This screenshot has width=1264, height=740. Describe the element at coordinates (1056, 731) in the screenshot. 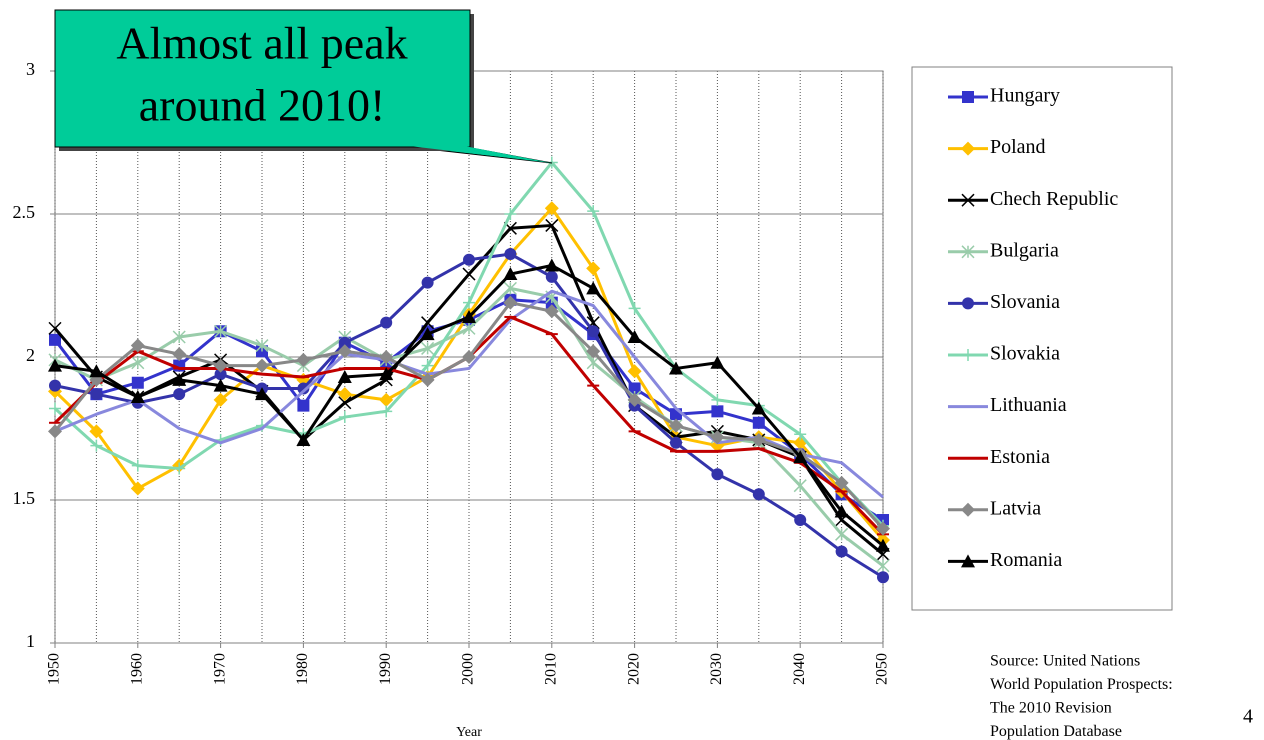

I see `source-note: Population Database` at that location.